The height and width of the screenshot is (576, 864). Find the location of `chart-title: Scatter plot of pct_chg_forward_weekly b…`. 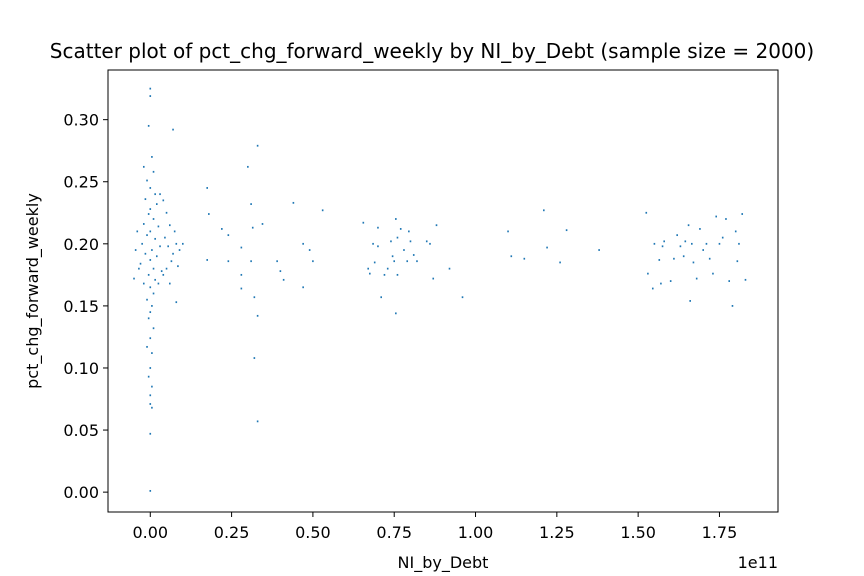

chart-title: Scatter plot of pct_chg_forward_weekly b… is located at coordinates (432, 51).